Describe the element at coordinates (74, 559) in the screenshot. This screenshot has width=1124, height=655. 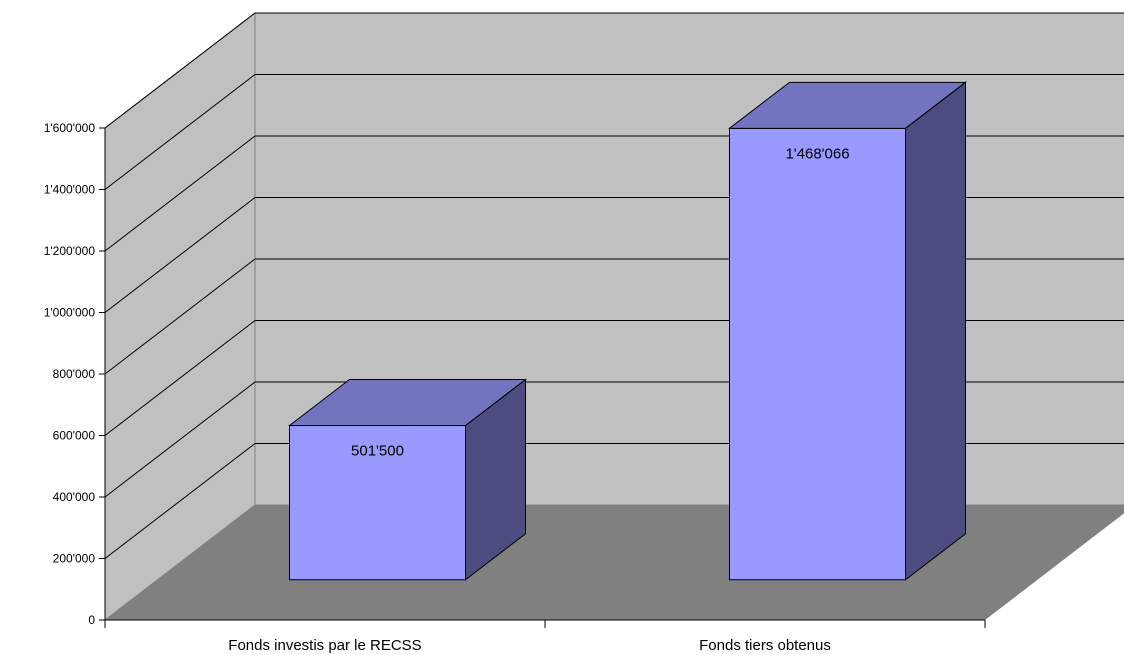
I see `y-tick-label: 200'000` at that location.